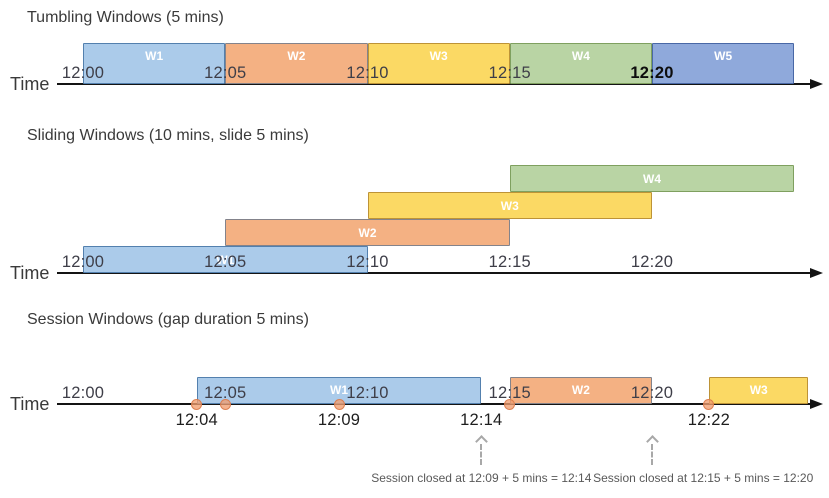 The image size is (829, 498). I want to click on section-title-sliding: Sliding Windows (10 mins, slide 5 mins), so click(168, 135).